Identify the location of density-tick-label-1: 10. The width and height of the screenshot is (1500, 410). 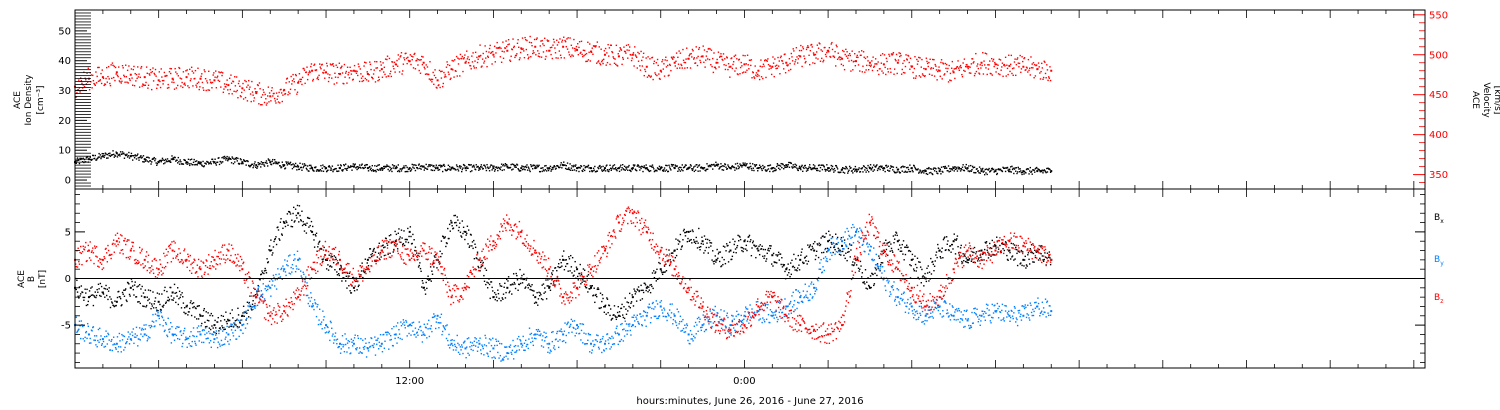
(64, 151).